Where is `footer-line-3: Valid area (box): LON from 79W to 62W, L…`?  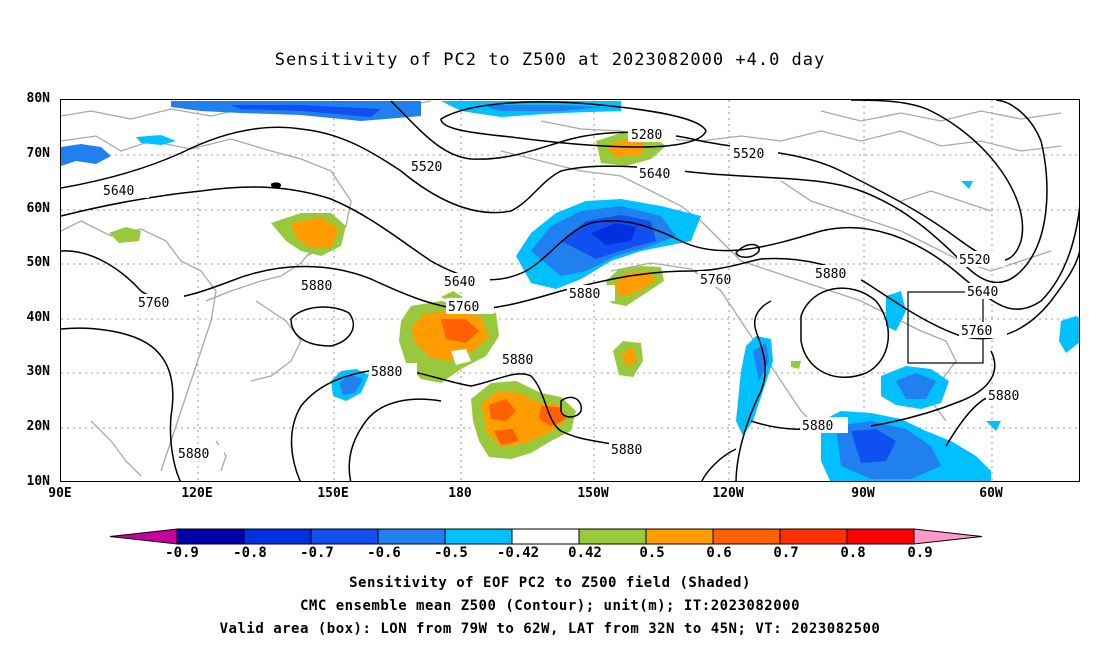
footer-line-3: Valid area (box): LON from 79W to 62W, L… is located at coordinates (550, 629).